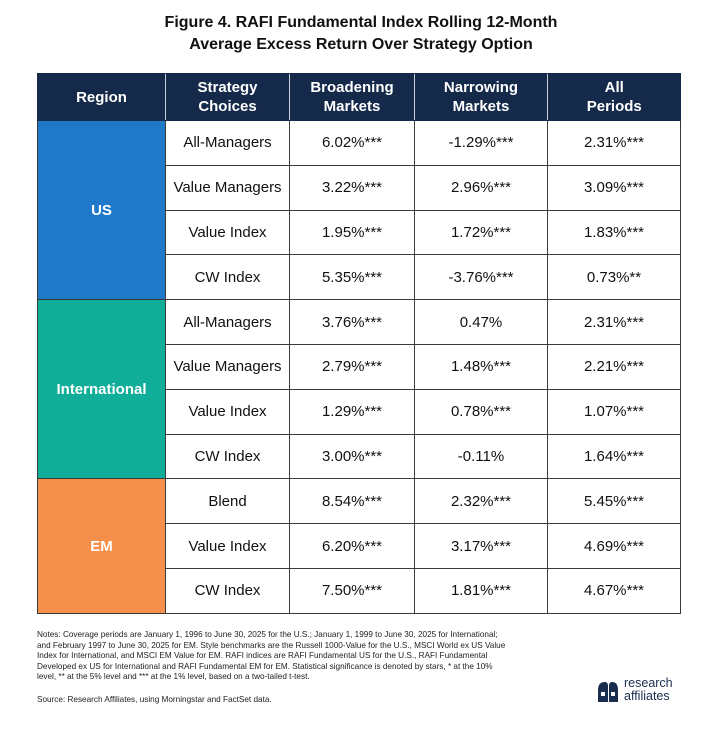 This screenshot has width=722, height=730. What do you see at coordinates (608, 691) in the screenshot?
I see `research-affiliates-logo-mark-icon` at bounding box center [608, 691].